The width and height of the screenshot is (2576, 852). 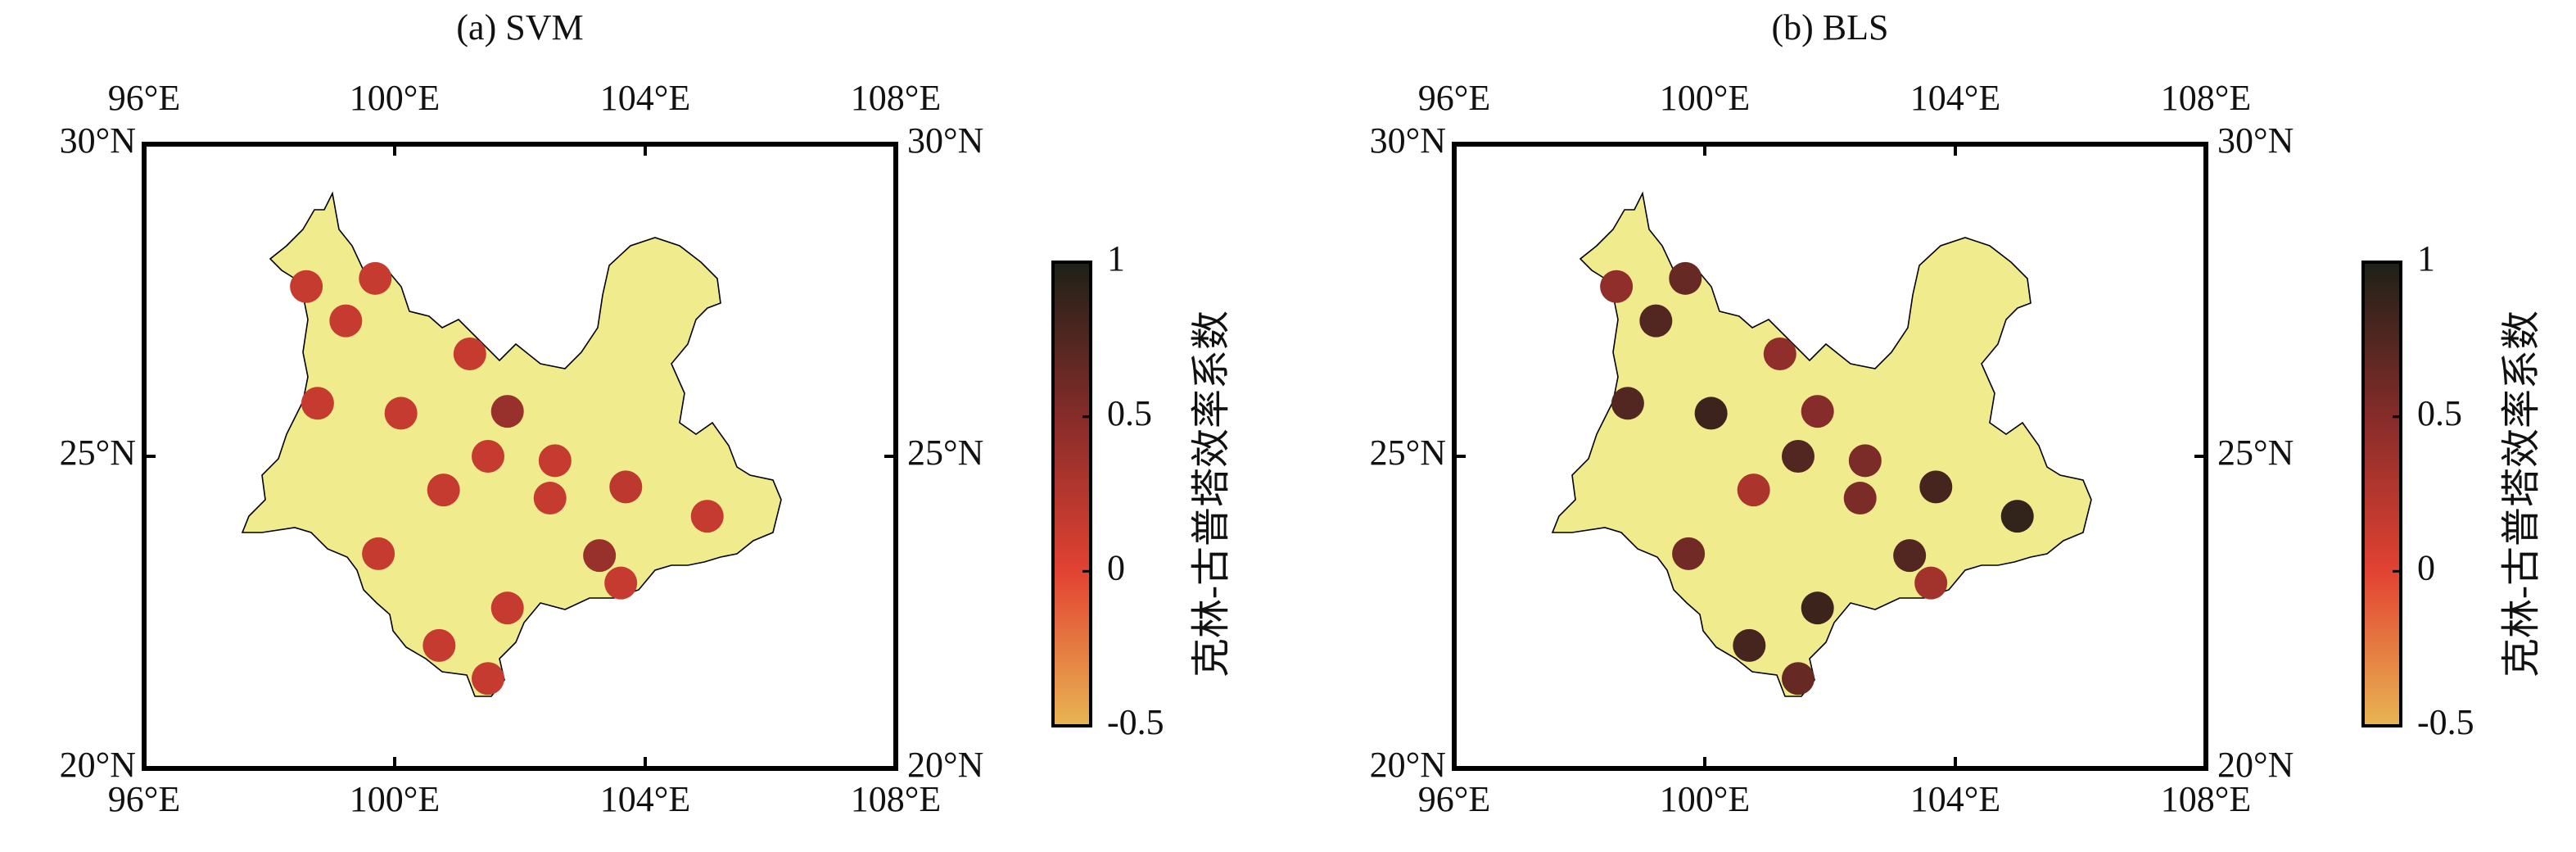 What do you see at coordinates (1830, 28) in the screenshot?
I see `panel-title: (b) BLS` at bounding box center [1830, 28].